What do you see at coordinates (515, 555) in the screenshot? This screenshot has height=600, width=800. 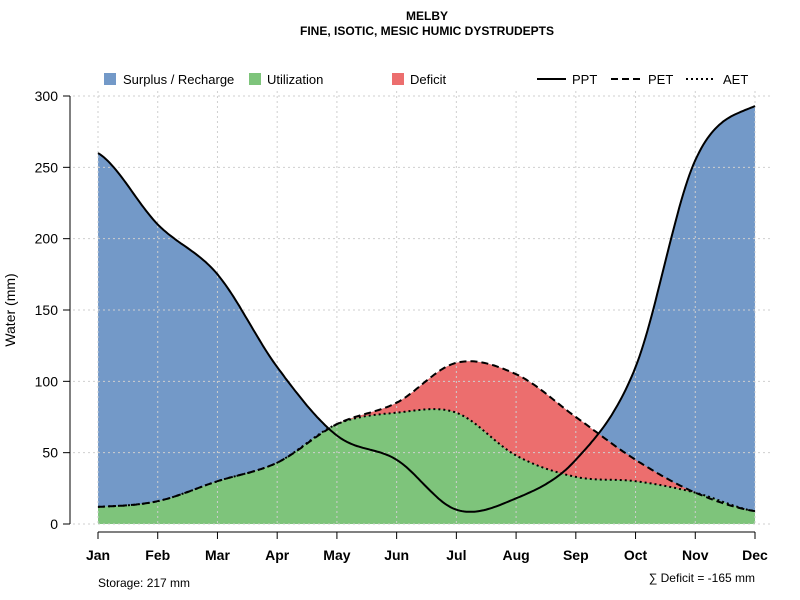 I see `x-tick-label-aug: Aug` at bounding box center [515, 555].